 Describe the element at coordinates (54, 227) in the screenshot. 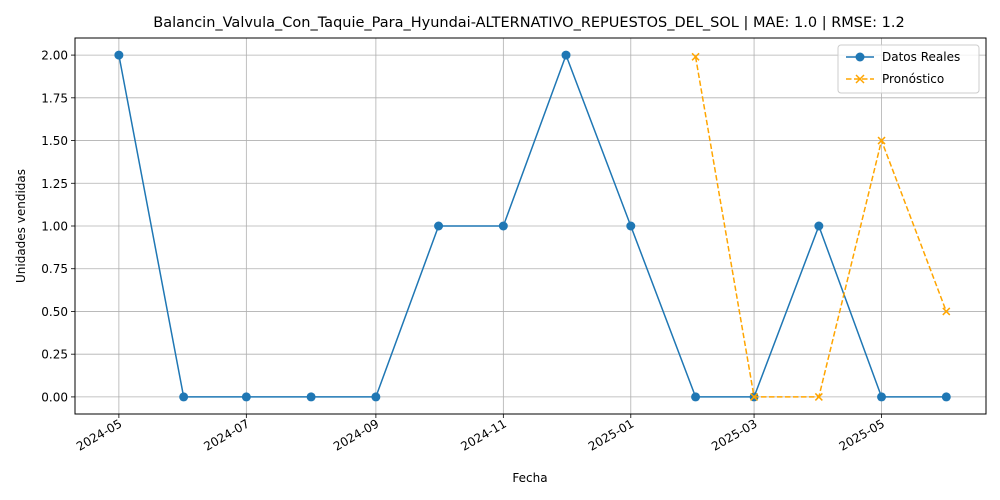

I see `y-tick-label: 1.00` at that location.